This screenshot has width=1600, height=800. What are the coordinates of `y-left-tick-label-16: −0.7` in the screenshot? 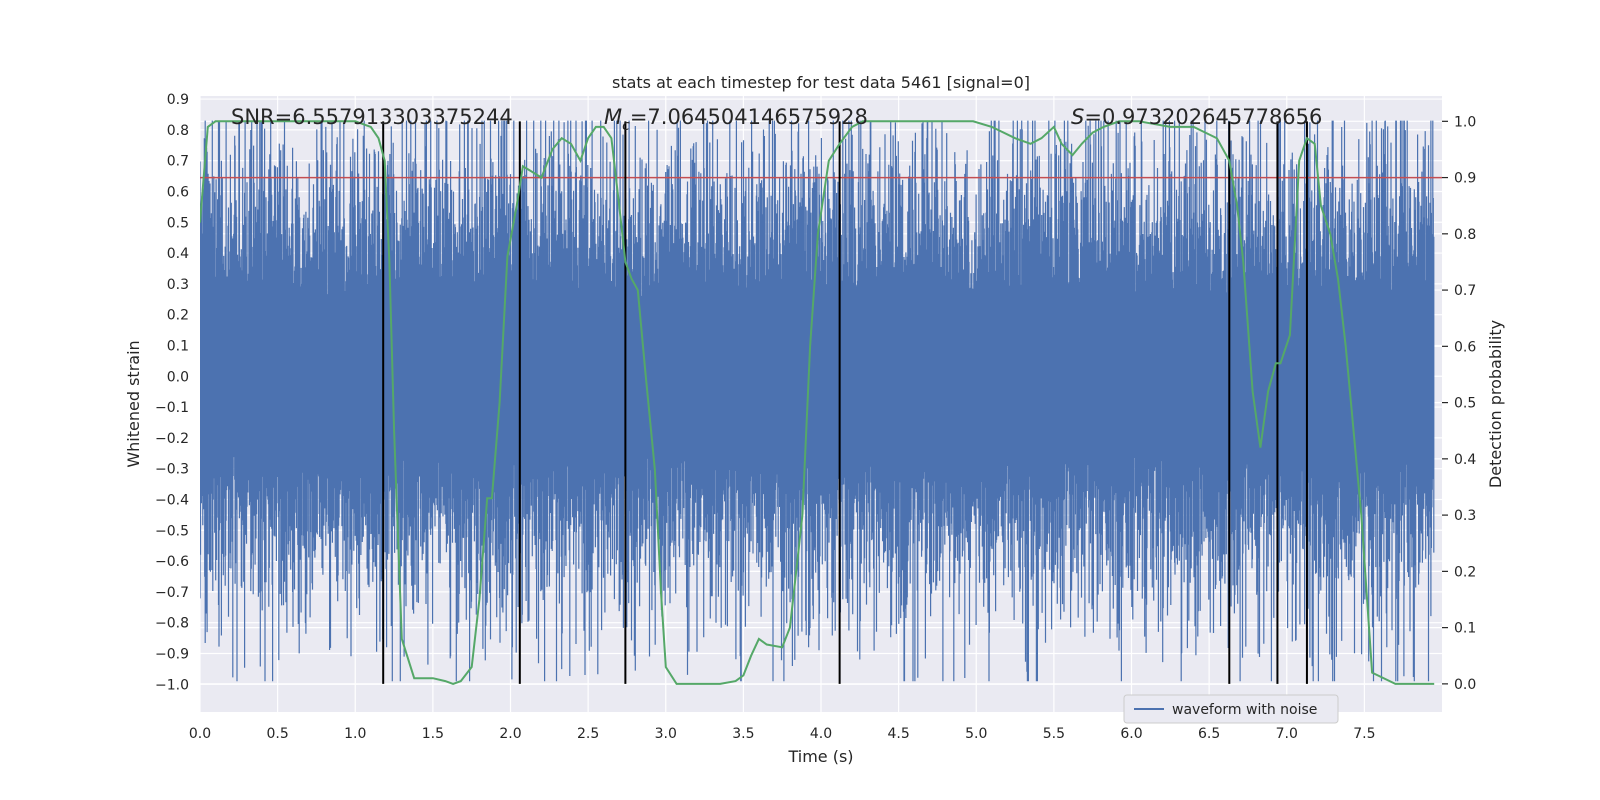 It's located at (172, 593).